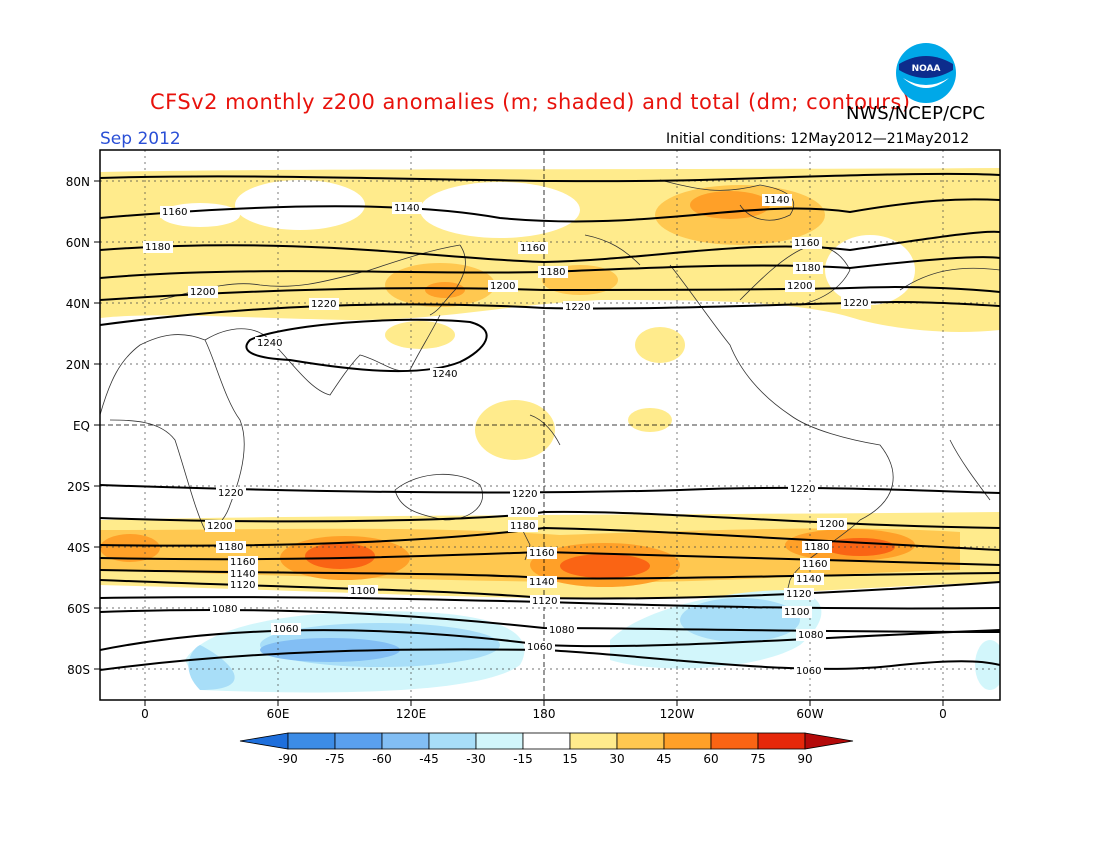 The image size is (1100, 850). I want to click on colorbar-label: -15, so click(523, 759).